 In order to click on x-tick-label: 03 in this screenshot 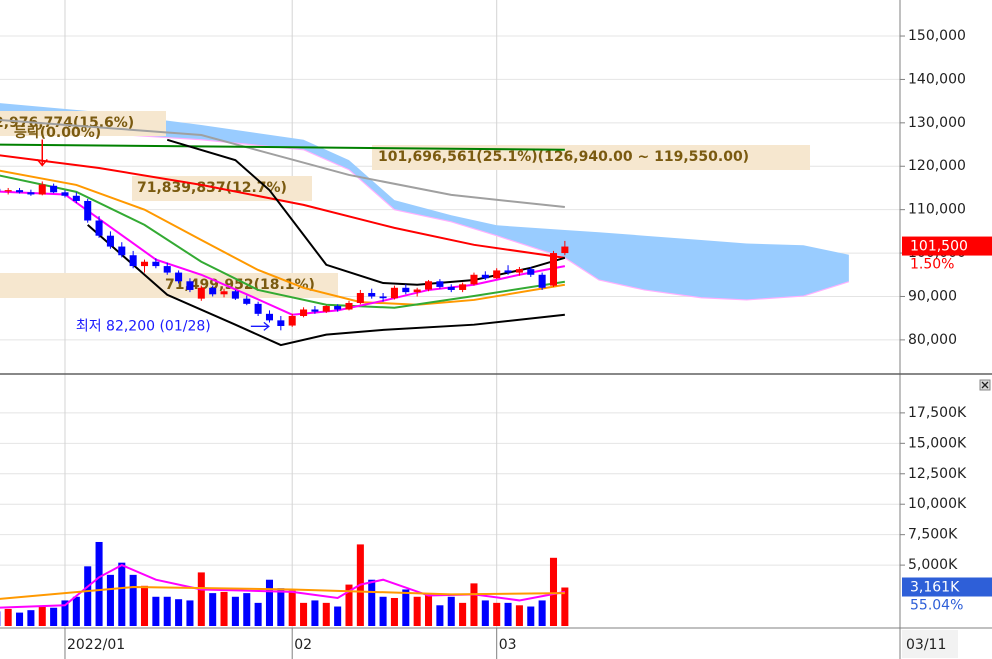, I will do `click(508, 645)`.